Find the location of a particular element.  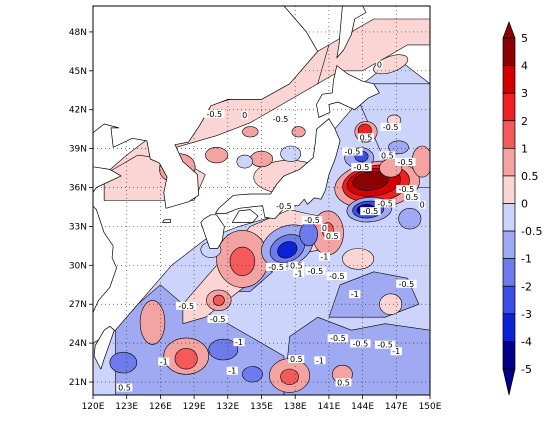

lat-tick-label: 24N is located at coordinates (78, 344).